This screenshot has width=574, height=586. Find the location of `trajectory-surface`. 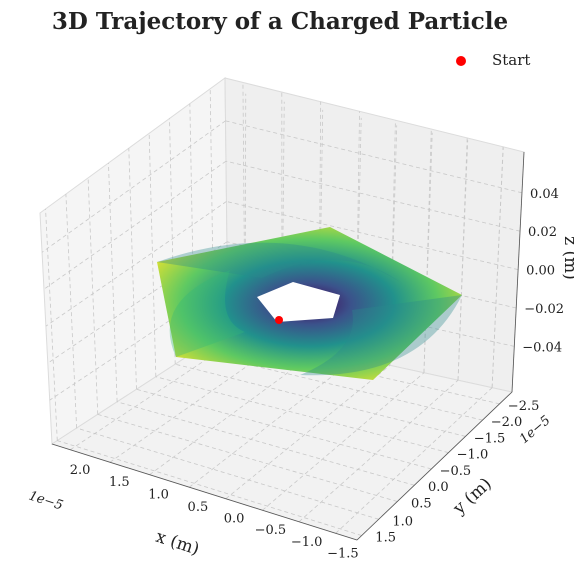

trajectory-surface is located at coordinates (309, 303).